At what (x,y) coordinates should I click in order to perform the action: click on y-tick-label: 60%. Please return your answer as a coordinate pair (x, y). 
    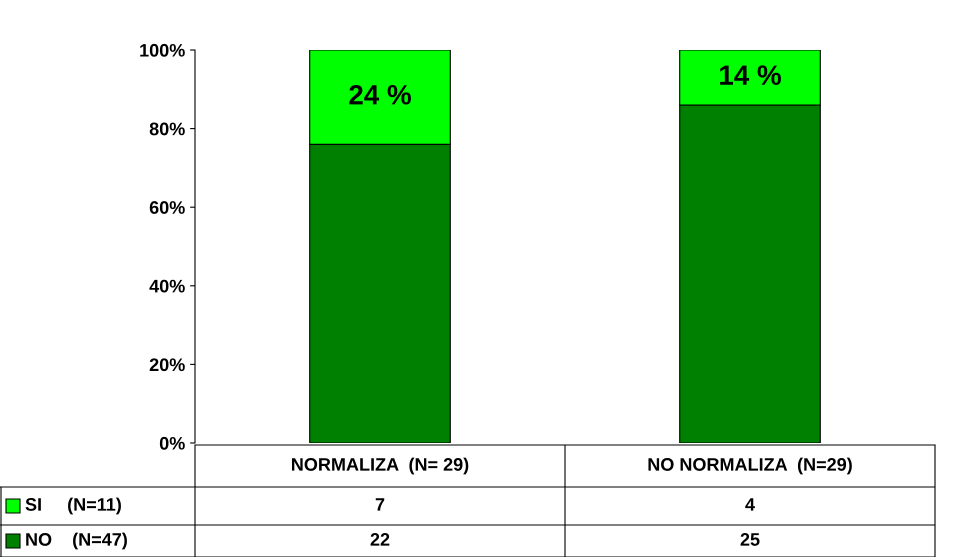
    Looking at the image, I should click on (167, 207).